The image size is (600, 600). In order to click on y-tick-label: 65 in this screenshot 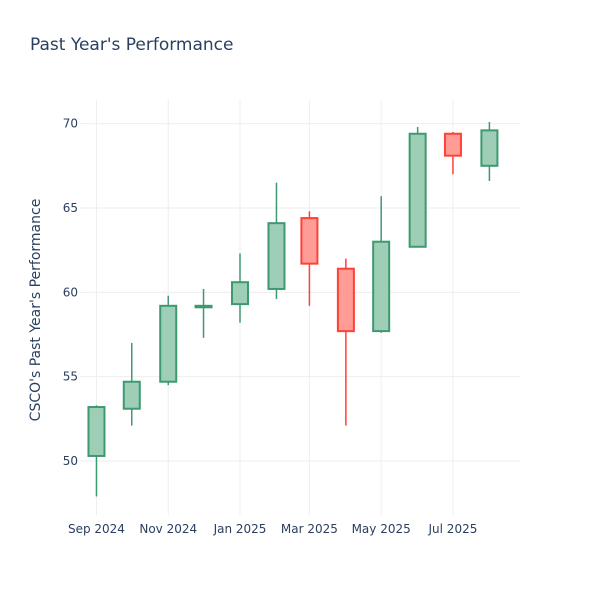, I will do `click(70, 208)`.